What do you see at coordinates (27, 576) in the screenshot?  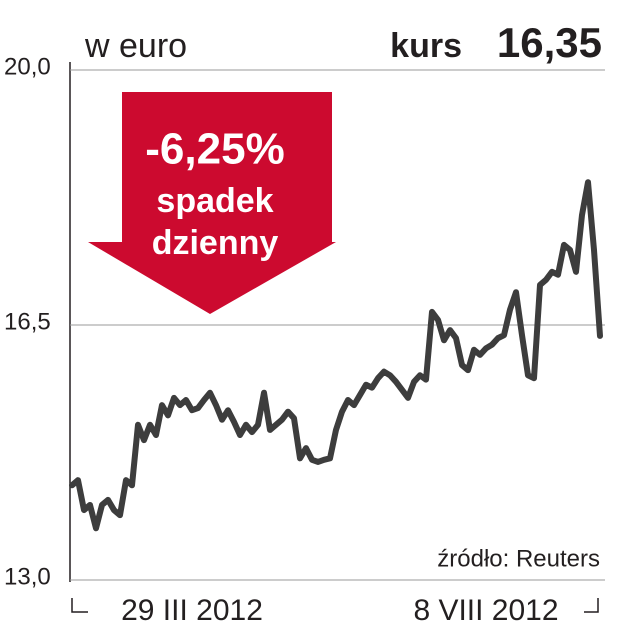 I see `y-tick-label: 13,0` at bounding box center [27, 576].